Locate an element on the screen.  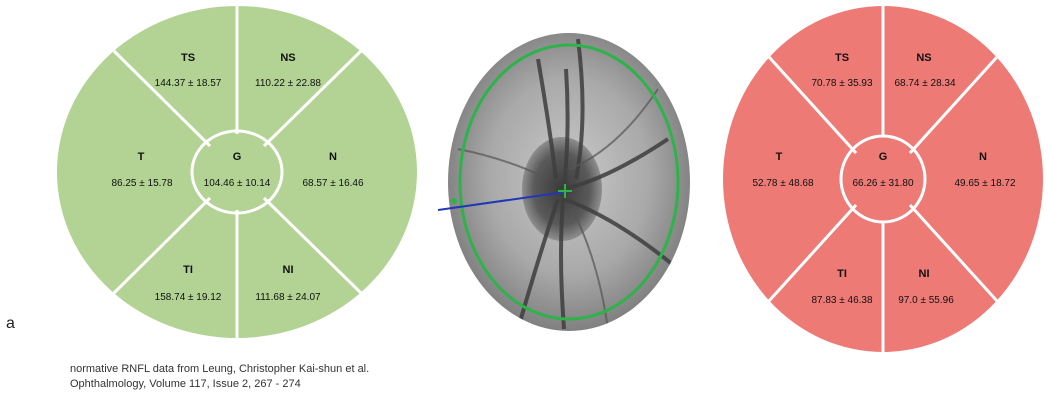
sector-t-value: 52.78 ± 48.68 is located at coordinates (783, 183).